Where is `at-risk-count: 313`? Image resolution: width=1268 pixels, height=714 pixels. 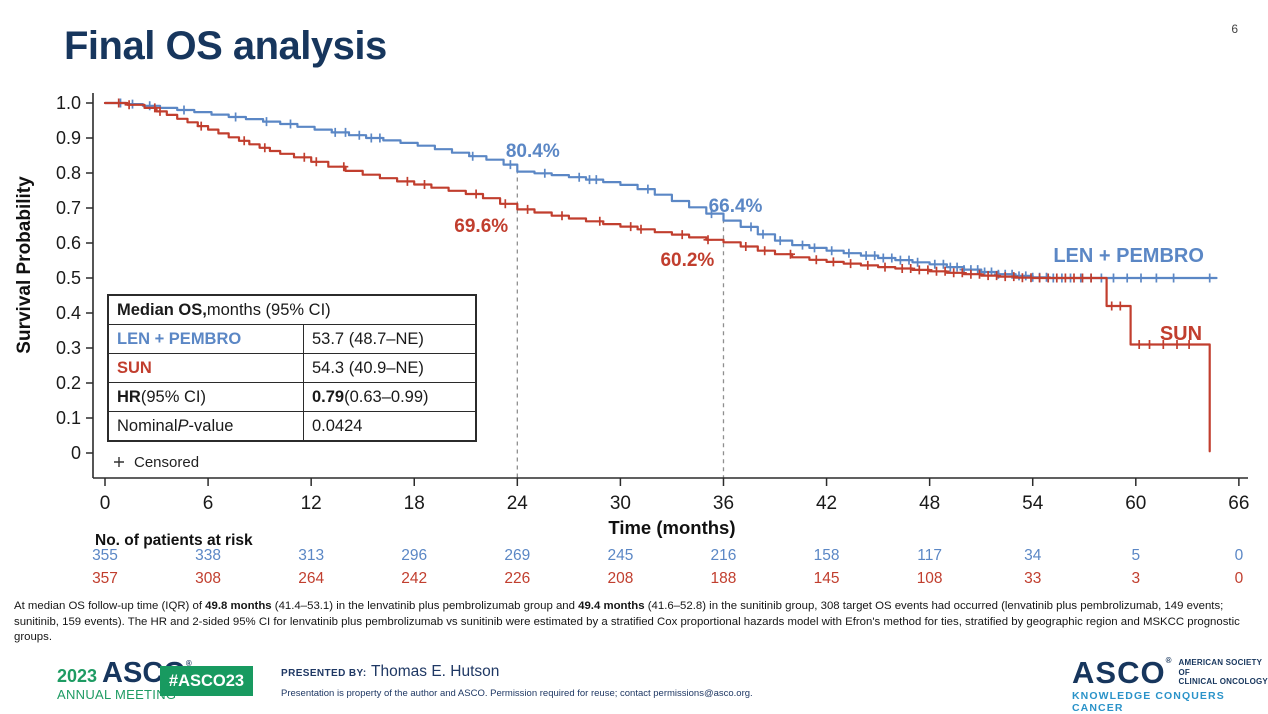
at-risk-count: 313 is located at coordinates (311, 555).